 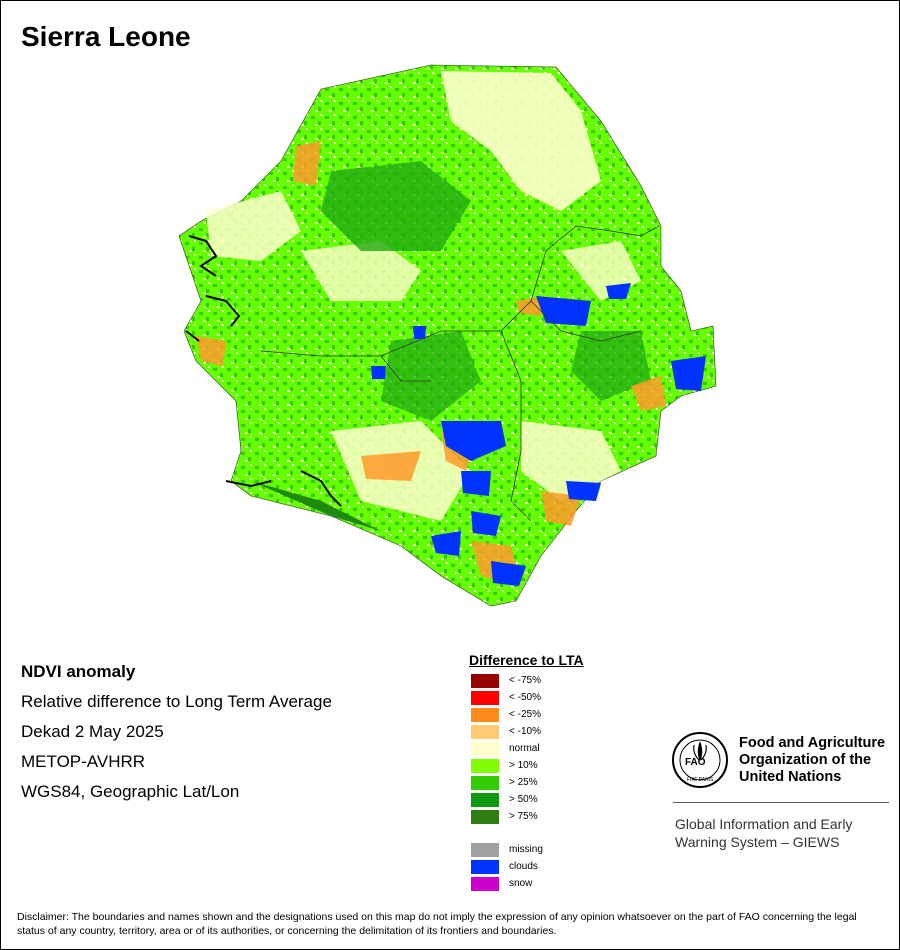 What do you see at coordinates (559, 801) in the screenshot?
I see `legend-item: > 50%` at bounding box center [559, 801].